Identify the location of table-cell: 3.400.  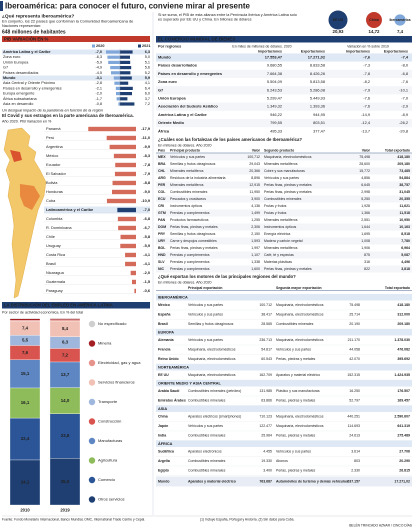
(267, 471).